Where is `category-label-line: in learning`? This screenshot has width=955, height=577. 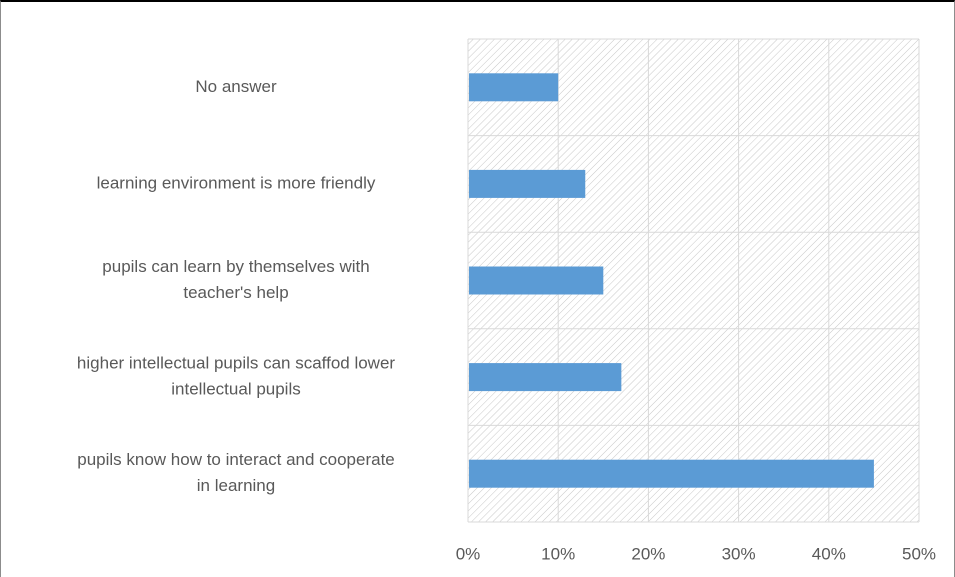
category-label-line: in learning is located at coordinates (236, 485).